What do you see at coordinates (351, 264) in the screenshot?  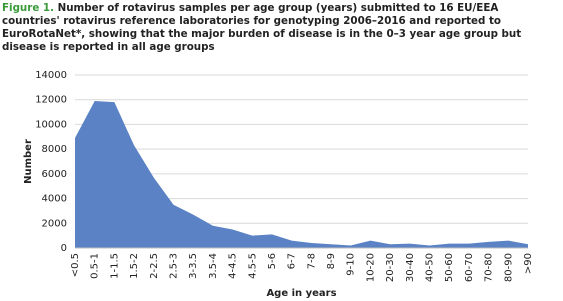 I see `x-tick-label: 9-10` at bounding box center [351, 264].